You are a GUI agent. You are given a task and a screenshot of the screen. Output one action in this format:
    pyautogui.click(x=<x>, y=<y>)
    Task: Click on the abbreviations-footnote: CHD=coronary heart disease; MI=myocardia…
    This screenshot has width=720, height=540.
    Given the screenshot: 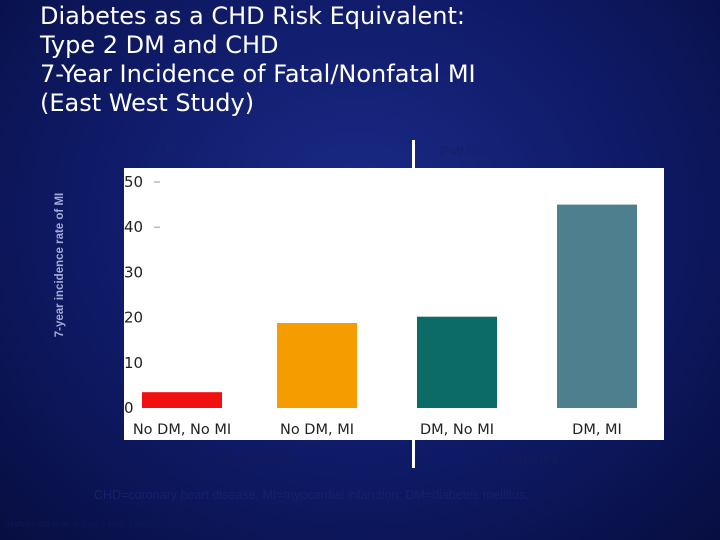 What is the action you would take?
    pyautogui.click(x=311, y=495)
    